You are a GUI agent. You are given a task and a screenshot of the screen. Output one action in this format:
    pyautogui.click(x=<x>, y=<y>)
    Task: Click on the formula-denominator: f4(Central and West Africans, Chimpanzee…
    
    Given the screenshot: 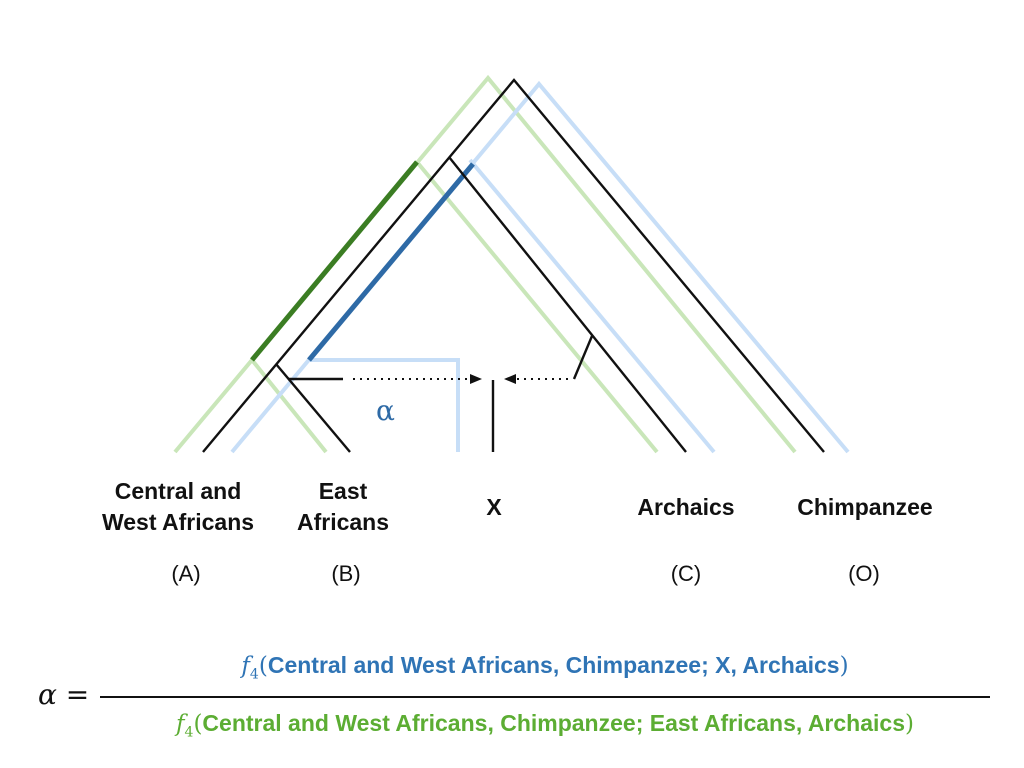 What is the action you would take?
    pyautogui.click(x=545, y=725)
    